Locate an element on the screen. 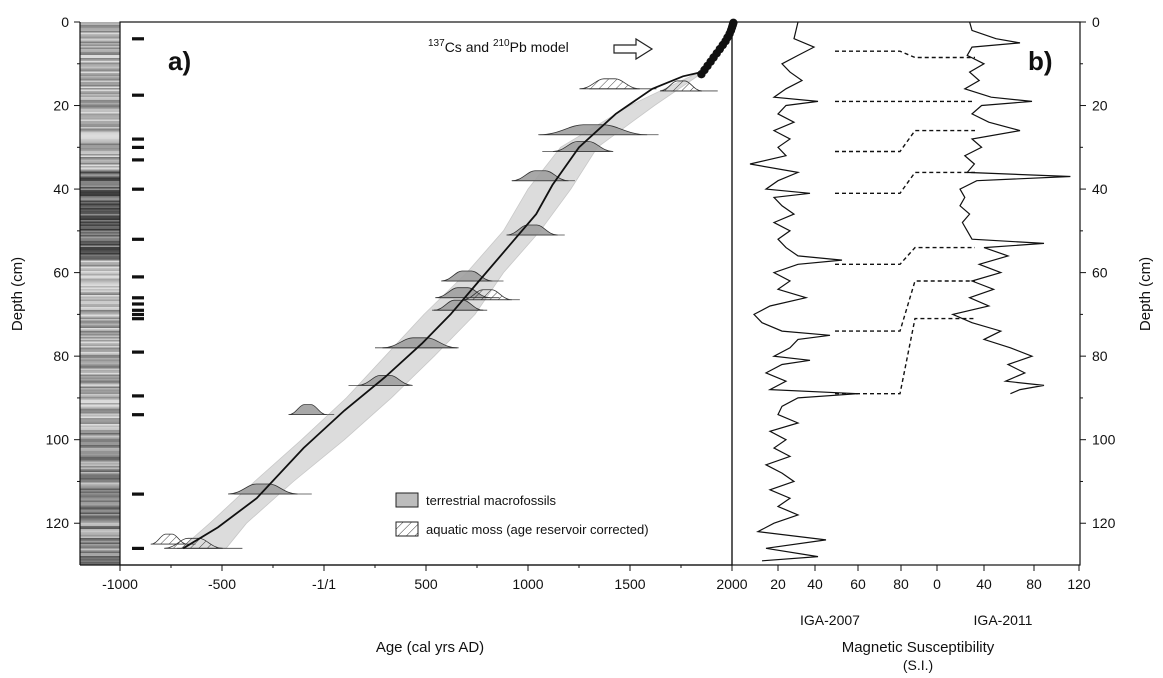 The image size is (1163, 678). y-tick-label-left: 60 is located at coordinates (61, 273).